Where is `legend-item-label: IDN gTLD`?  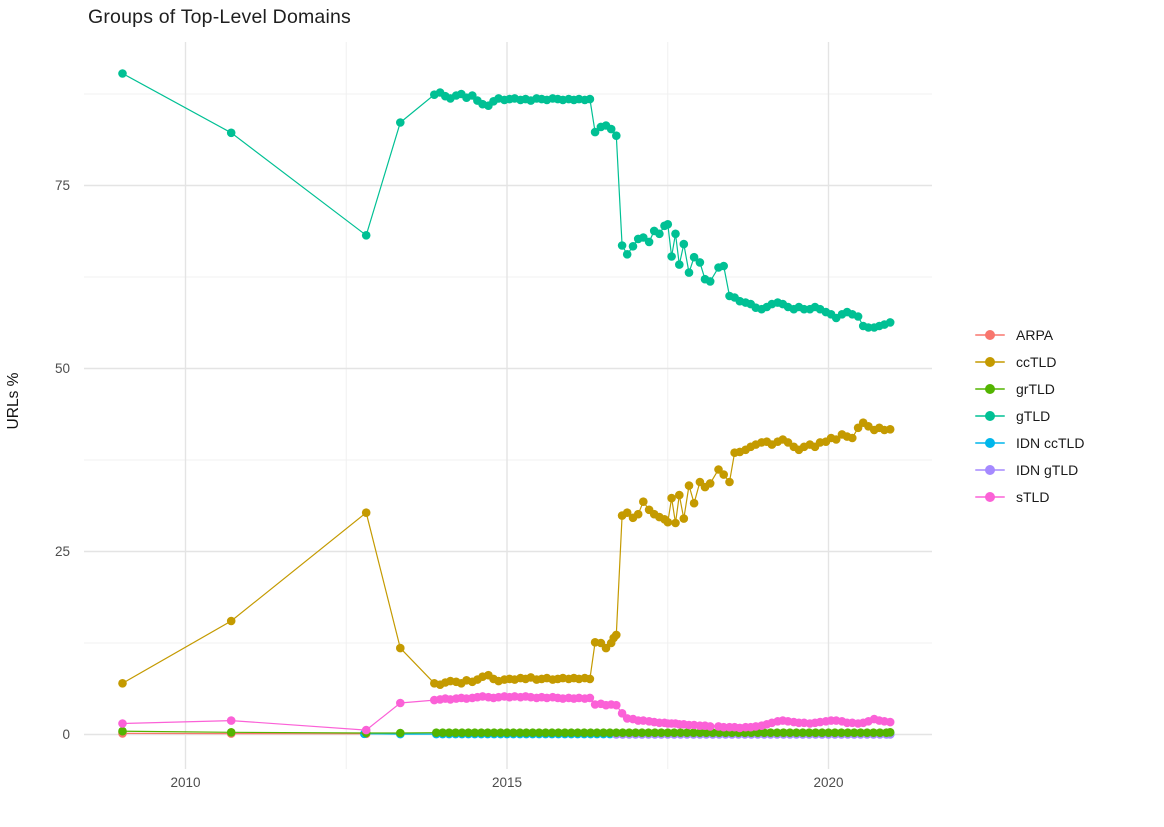
legend-item-label: IDN gTLD is located at coordinates (1047, 469).